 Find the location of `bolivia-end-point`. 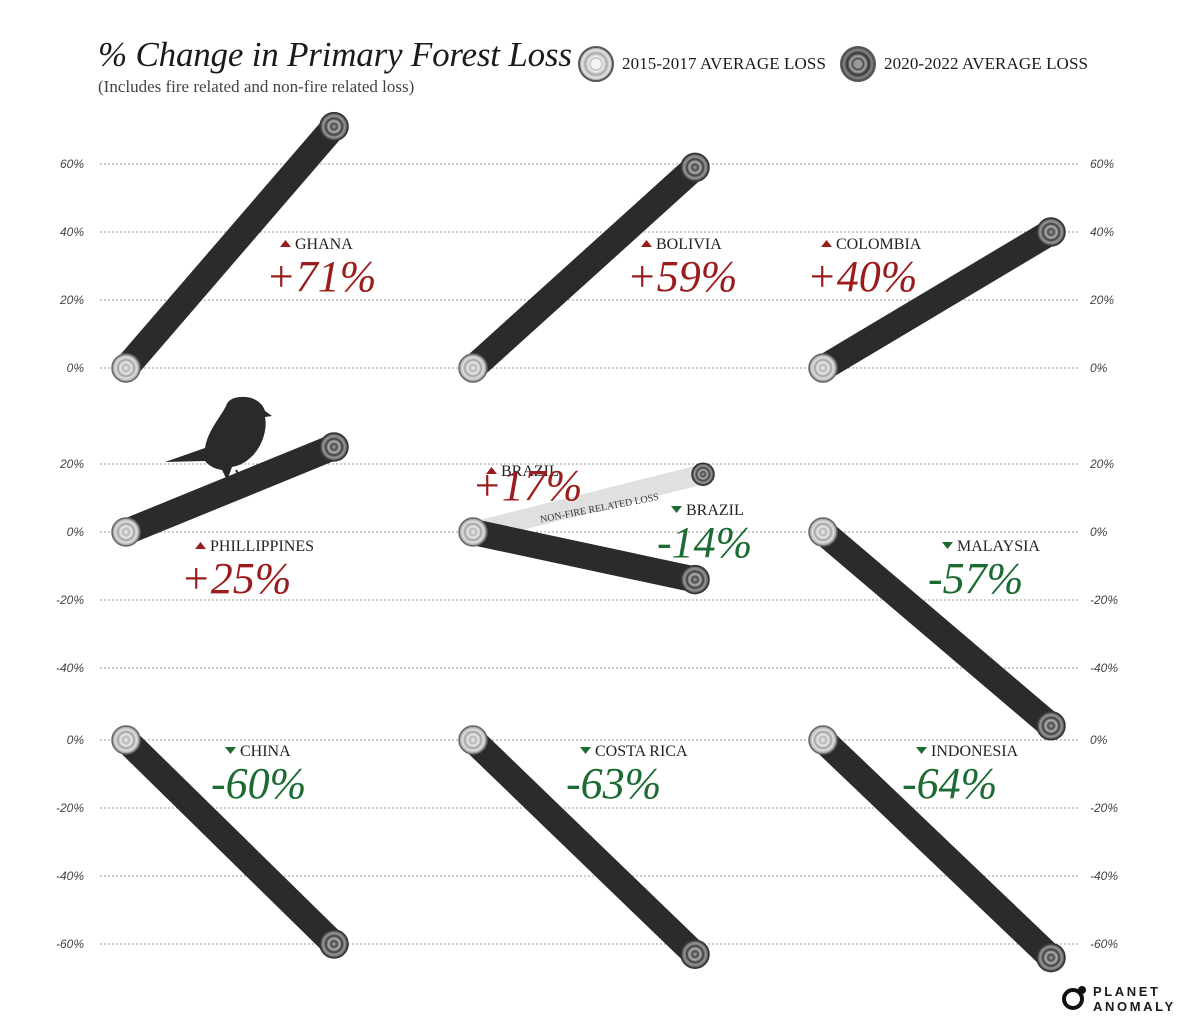

bolivia-end-point is located at coordinates (695, 167).